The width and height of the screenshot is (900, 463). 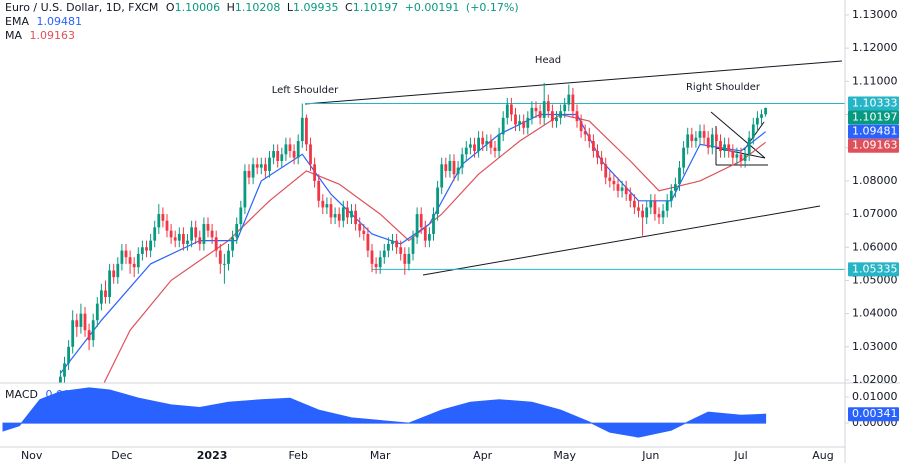 I want to click on y-tick-label: 1.07000, so click(x=875, y=213).